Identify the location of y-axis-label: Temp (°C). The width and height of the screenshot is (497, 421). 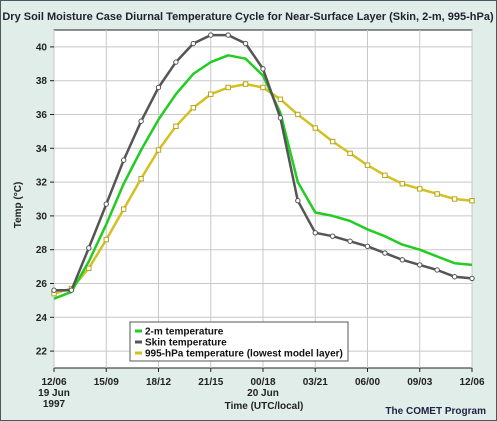
(18, 205).